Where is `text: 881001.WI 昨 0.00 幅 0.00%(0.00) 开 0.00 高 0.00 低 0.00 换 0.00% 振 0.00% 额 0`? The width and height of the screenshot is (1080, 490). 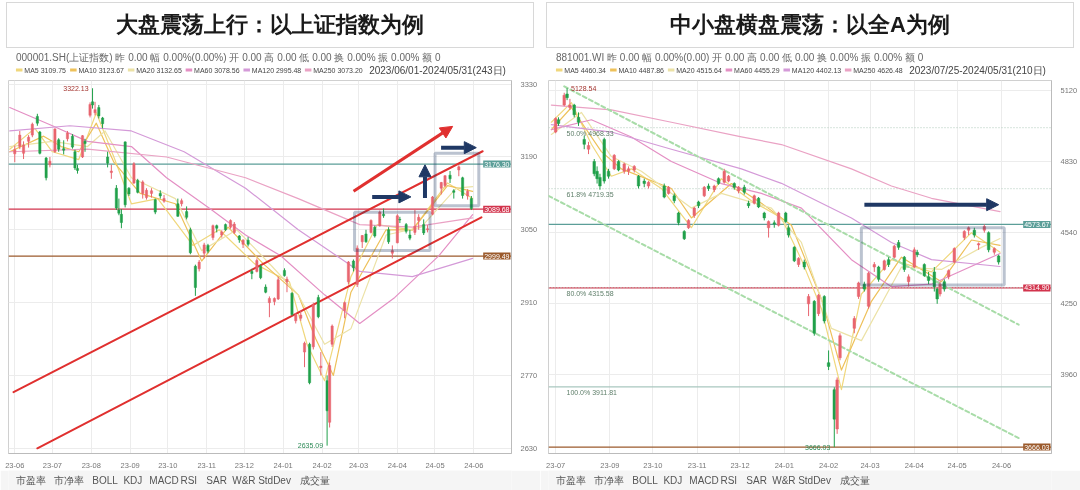 text: 881001.WI 昨 0.00 幅 0.00%(0.00) 开 0.00 高 0.00 低 0.00 换 0.00% 振 0.00% 额 0 is located at coordinates (739, 57).